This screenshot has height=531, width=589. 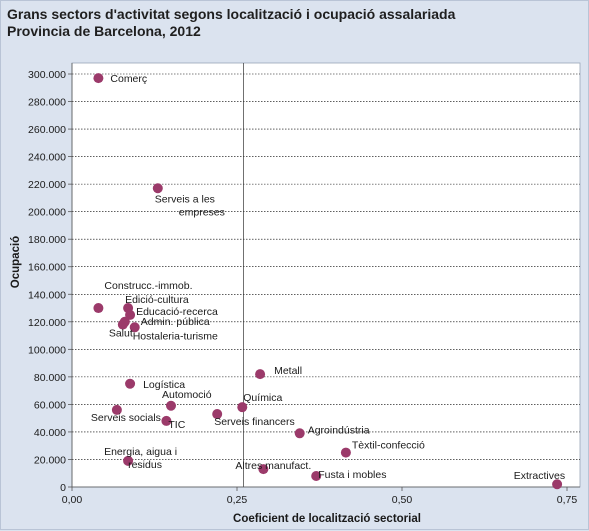 What do you see at coordinates (72, 500) in the screenshot?
I see `x-tick-label: 0,00` at bounding box center [72, 500].